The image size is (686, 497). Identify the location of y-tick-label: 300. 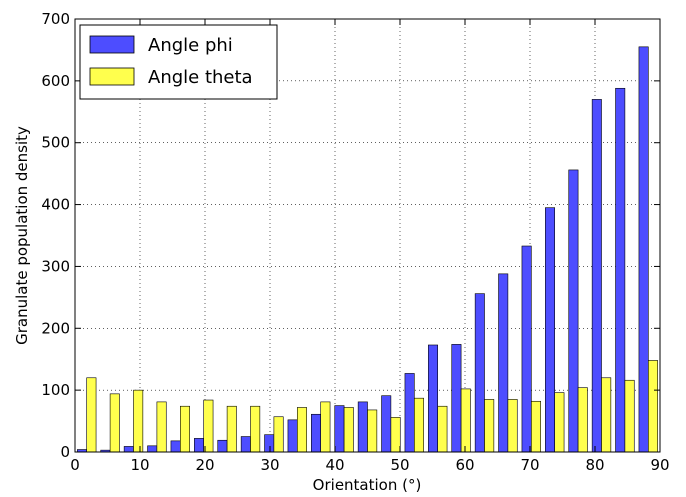
(55, 266).